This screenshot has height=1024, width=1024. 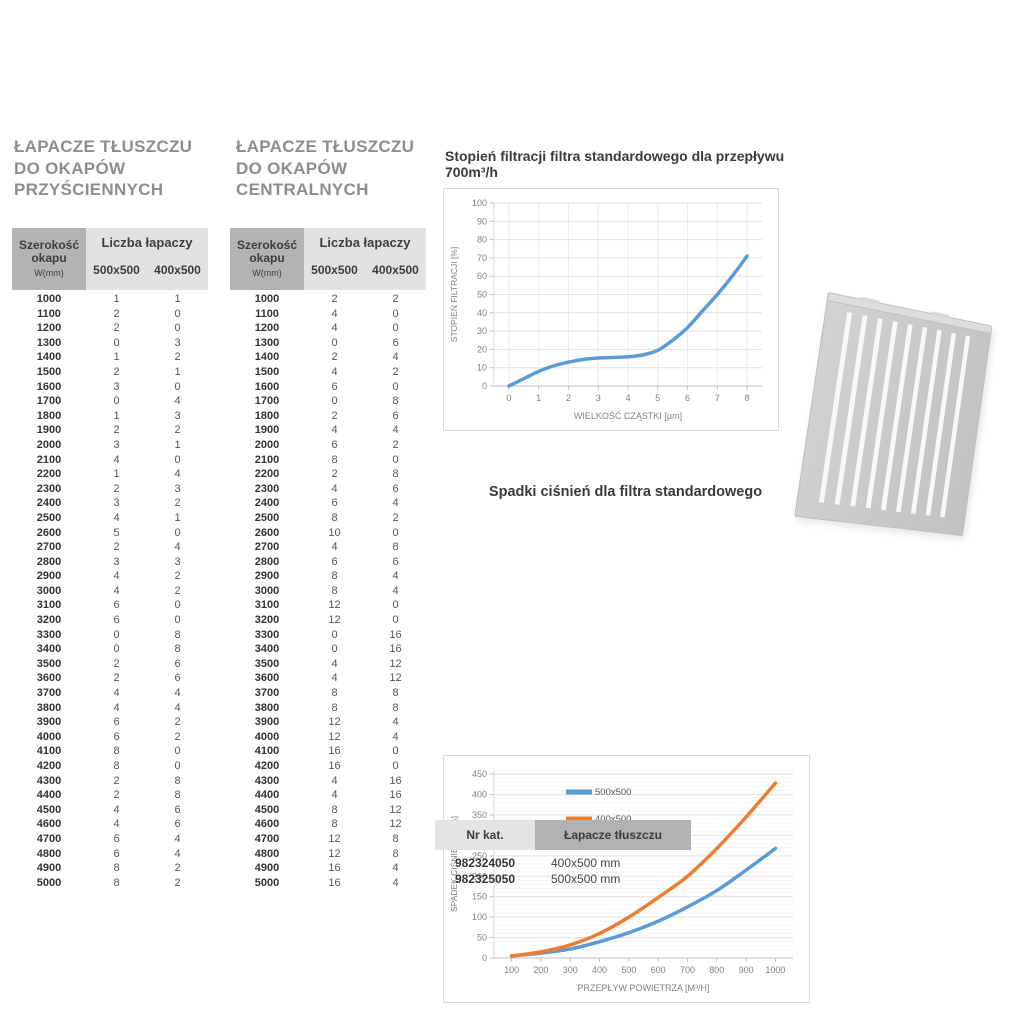 What do you see at coordinates (747, 398) in the screenshot?
I see `svg-text: 8` at bounding box center [747, 398].